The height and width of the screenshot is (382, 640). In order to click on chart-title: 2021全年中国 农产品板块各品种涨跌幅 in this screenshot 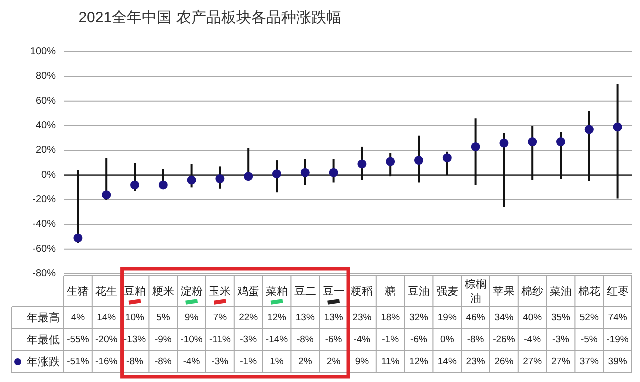, I will do `click(210, 18)`.